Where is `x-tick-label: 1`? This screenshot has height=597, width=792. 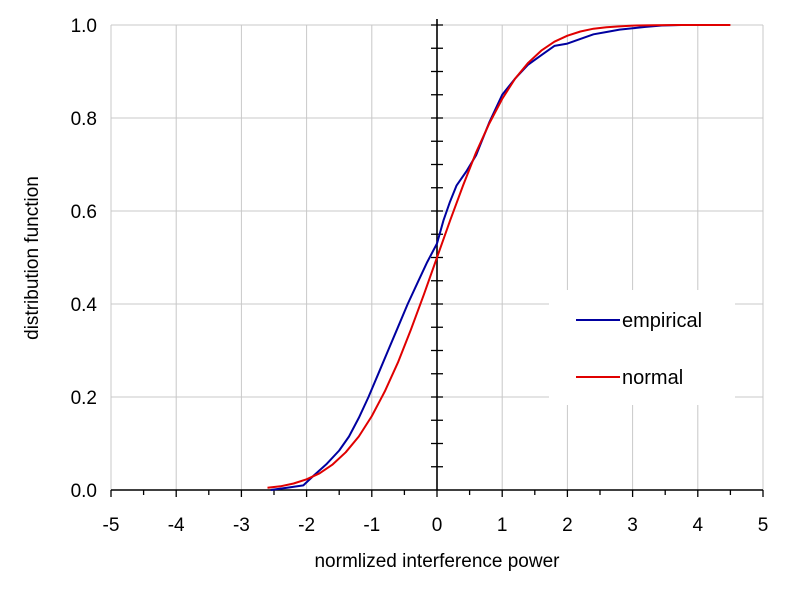
x-tick-label: 1 is located at coordinates (502, 525).